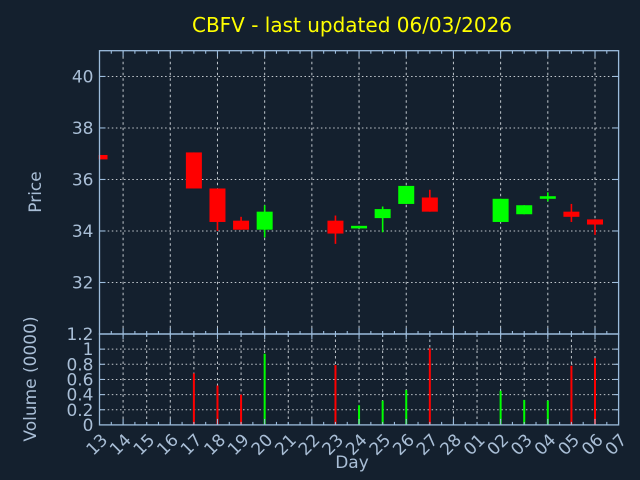 The width and height of the screenshot is (640, 480). Describe the element at coordinates (36, 192) in the screenshot. I see `price-axis-label: Price` at that location.